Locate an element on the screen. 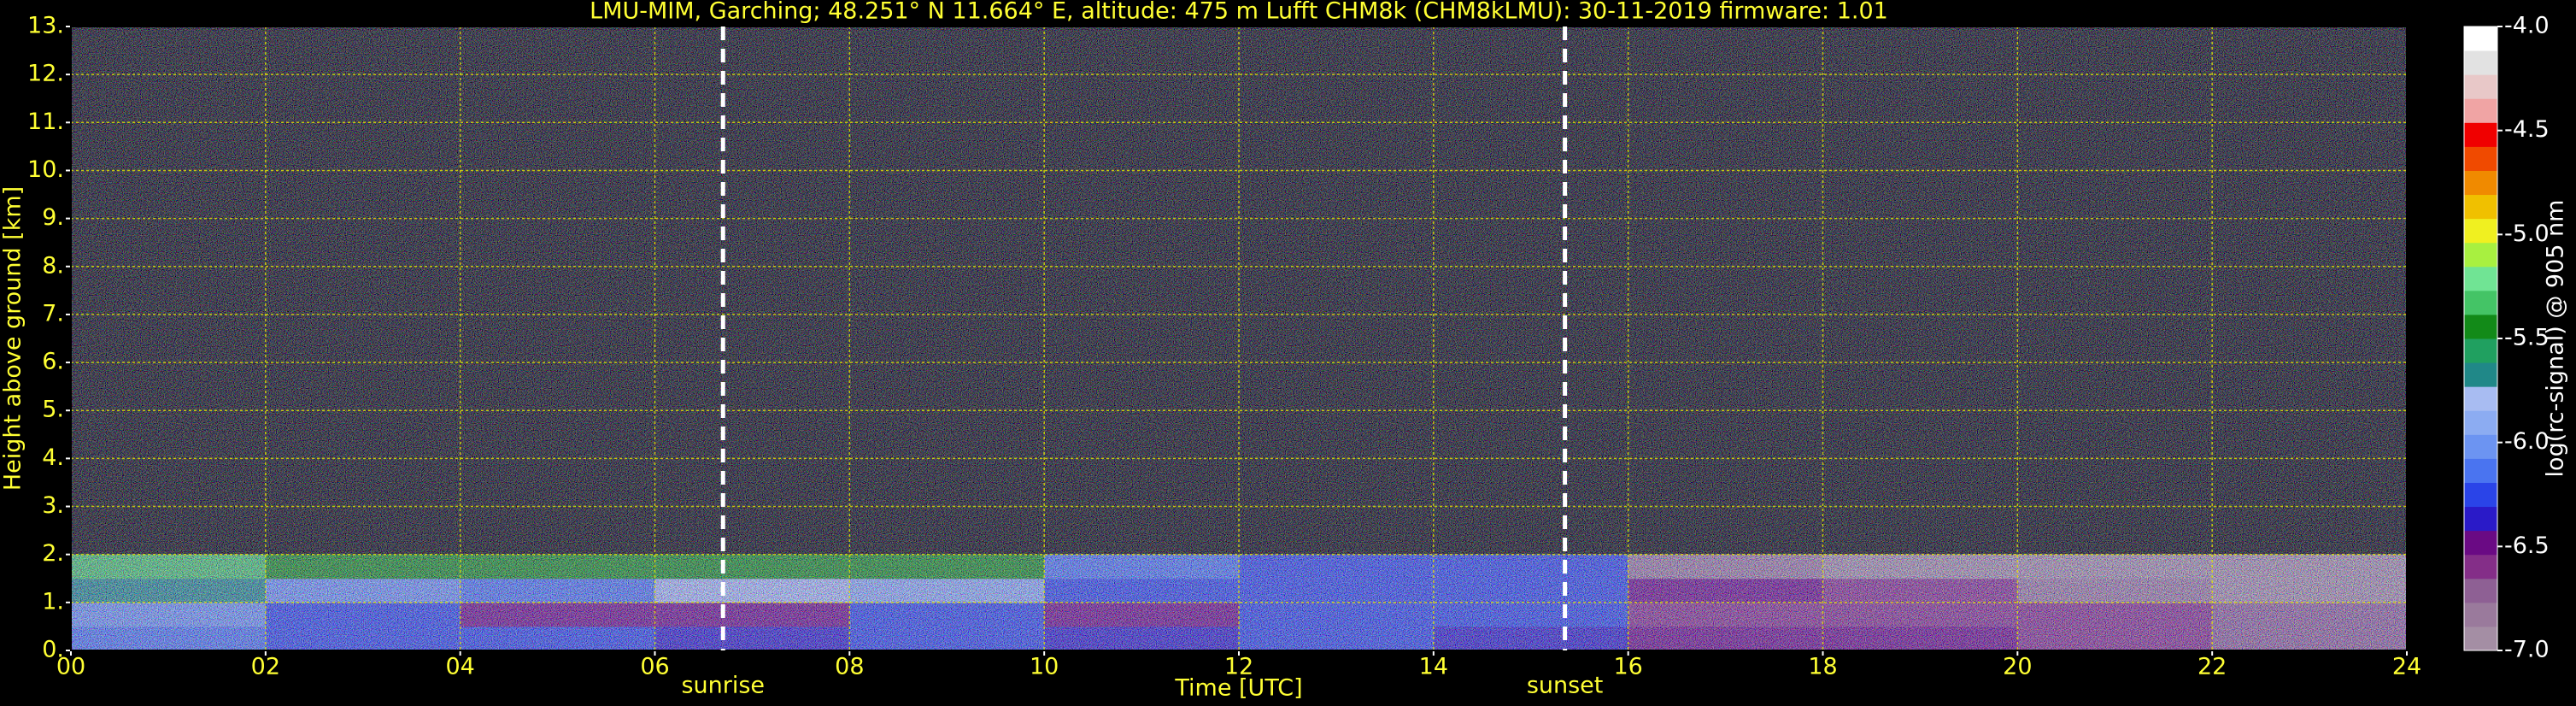  y-tick-label: 1. is located at coordinates (53, 601).